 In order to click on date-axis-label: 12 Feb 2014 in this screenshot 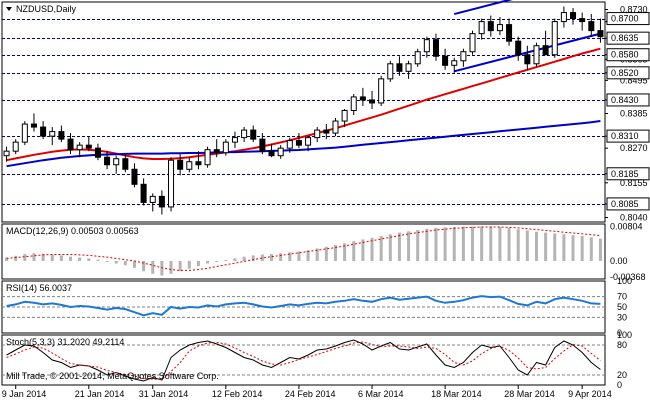, I will do `click(237, 394)`.